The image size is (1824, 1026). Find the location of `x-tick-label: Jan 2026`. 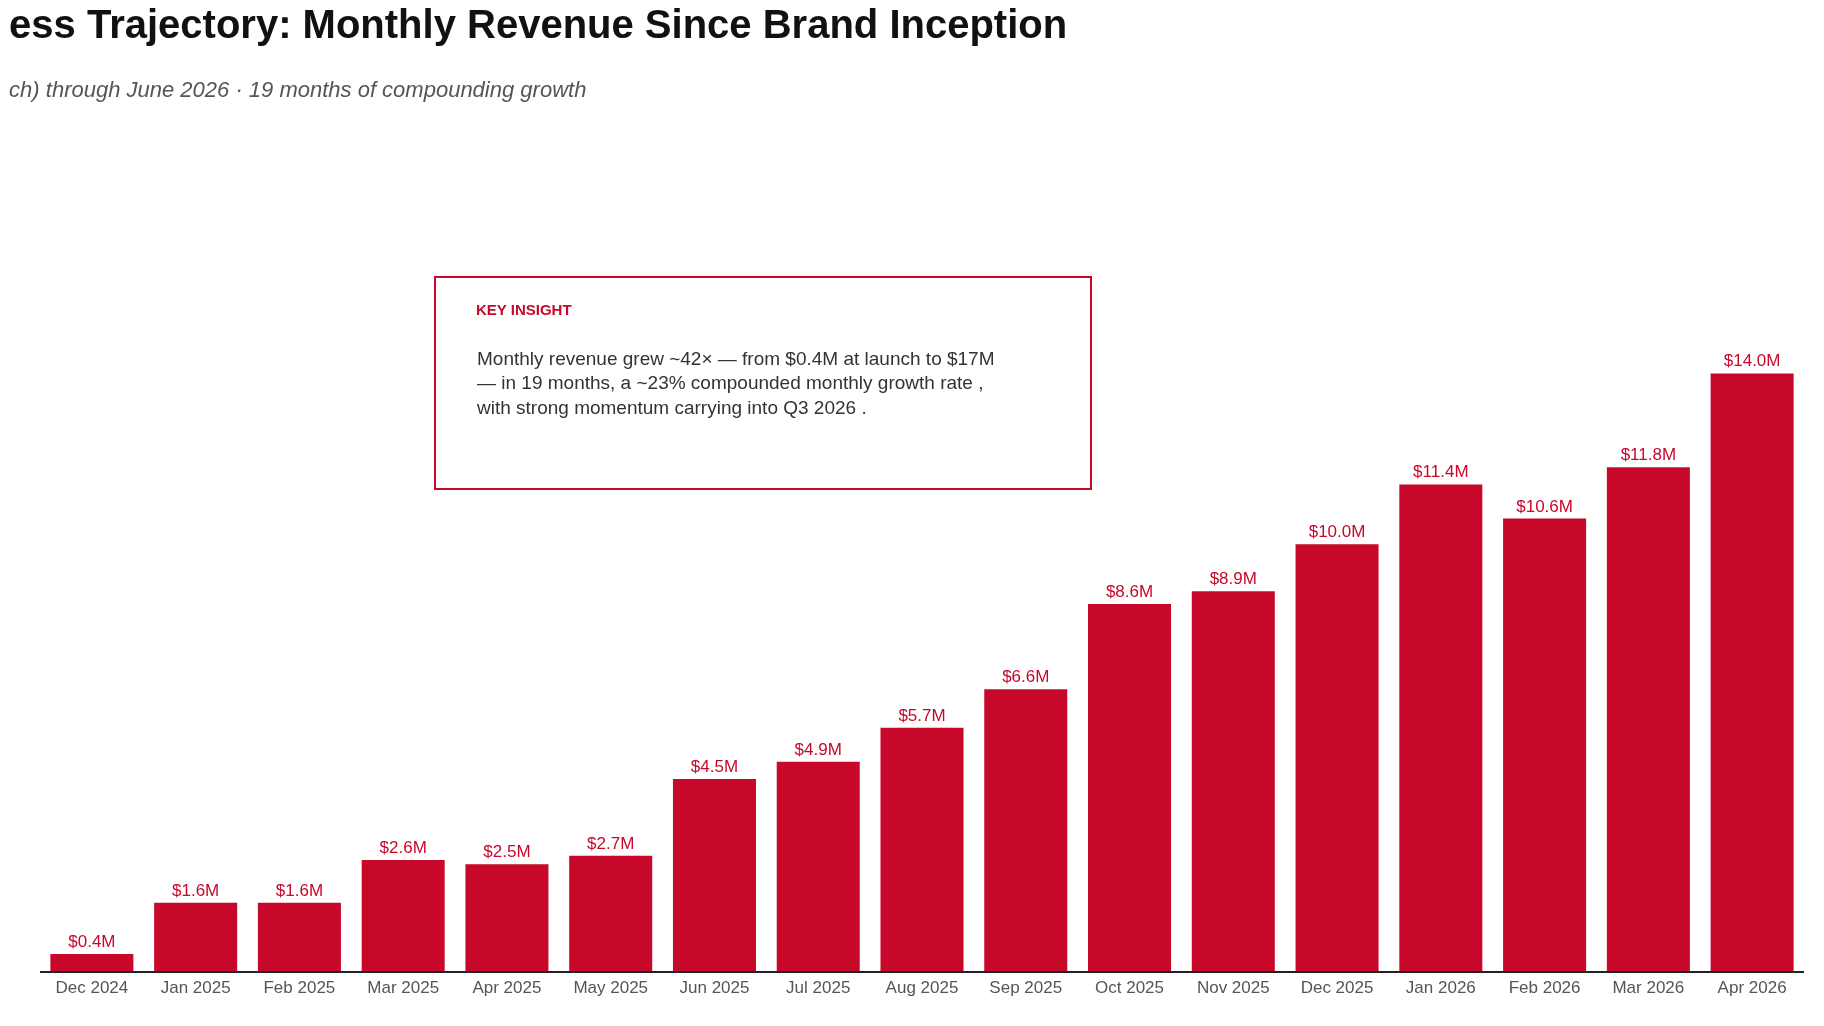

x-tick-label: Jan 2026 is located at coordinates (1440, 988).